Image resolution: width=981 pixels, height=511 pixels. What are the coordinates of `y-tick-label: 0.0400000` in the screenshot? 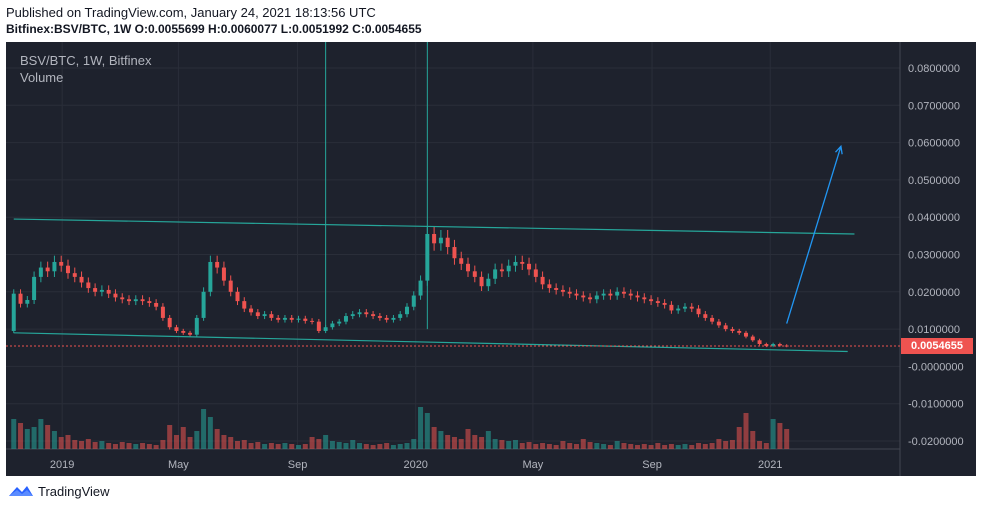 It's located at (934, 218).